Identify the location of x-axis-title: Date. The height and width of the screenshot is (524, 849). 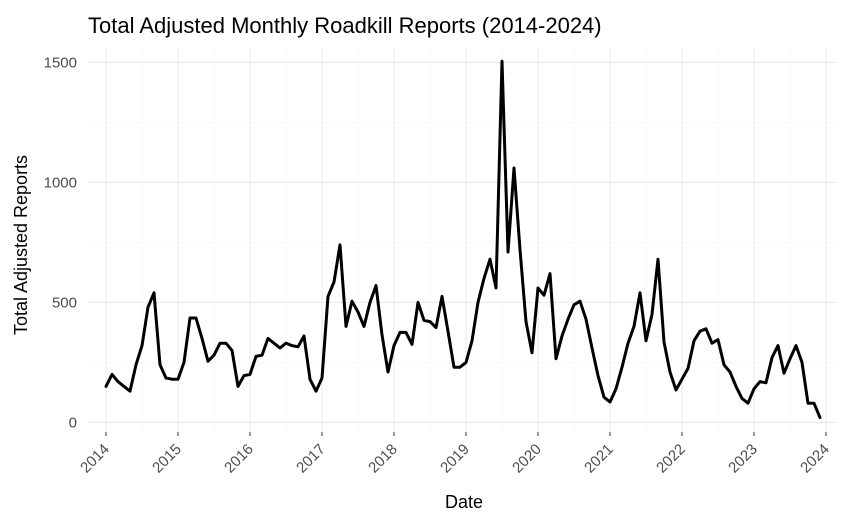
(464, 502).